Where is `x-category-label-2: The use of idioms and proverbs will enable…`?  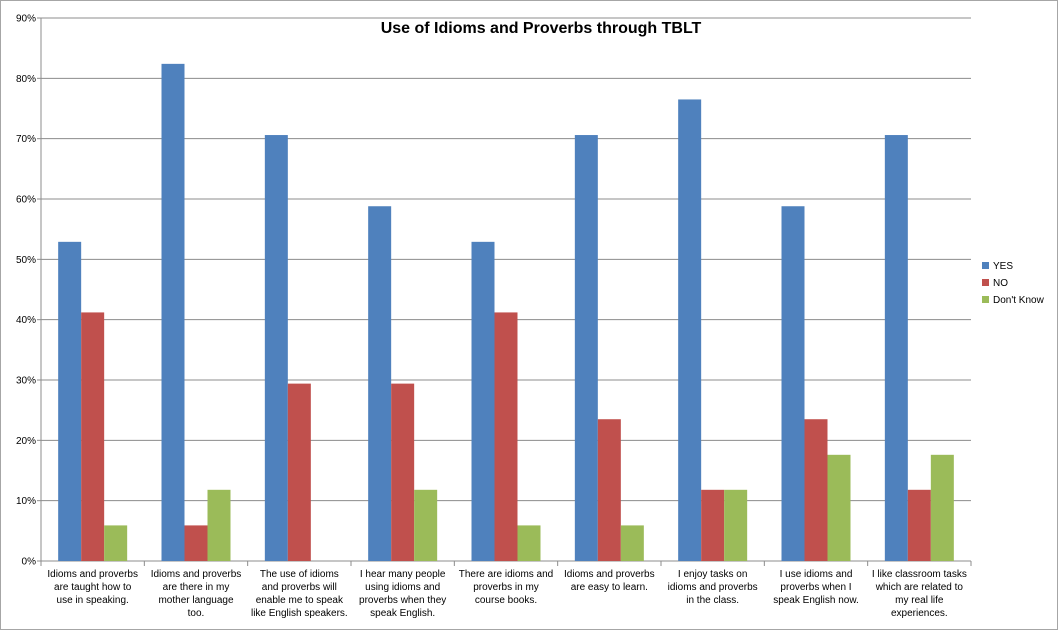
x-category-label-2: The use of idioms and proverbs will enable… is located at coordinates (299, 594).